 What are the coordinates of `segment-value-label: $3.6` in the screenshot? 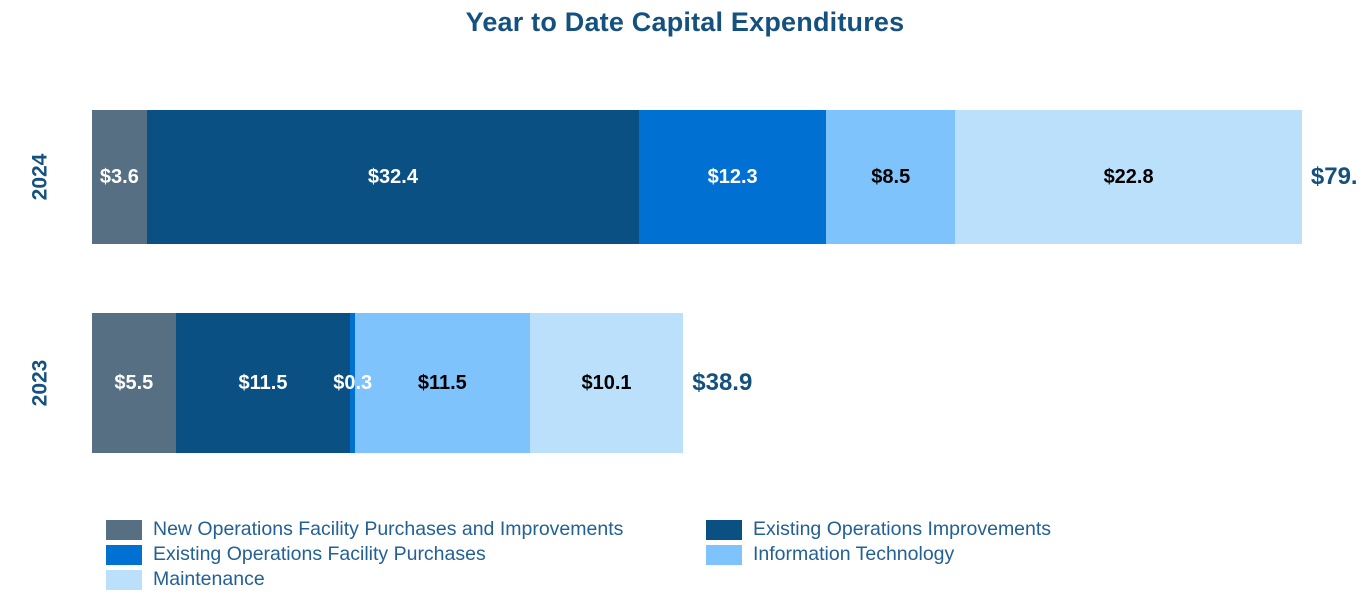 It's located at (119, 176).